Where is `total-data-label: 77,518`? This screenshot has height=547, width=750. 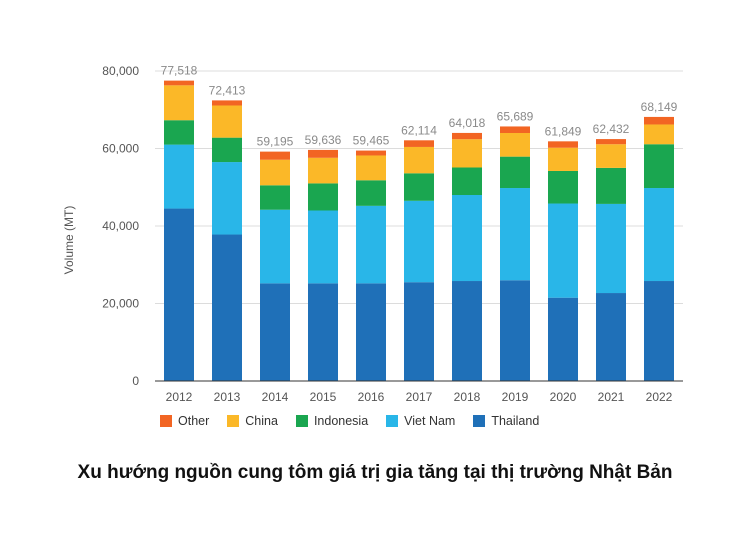
total-data-label: 77,518 is located at coordinates (179, 71).